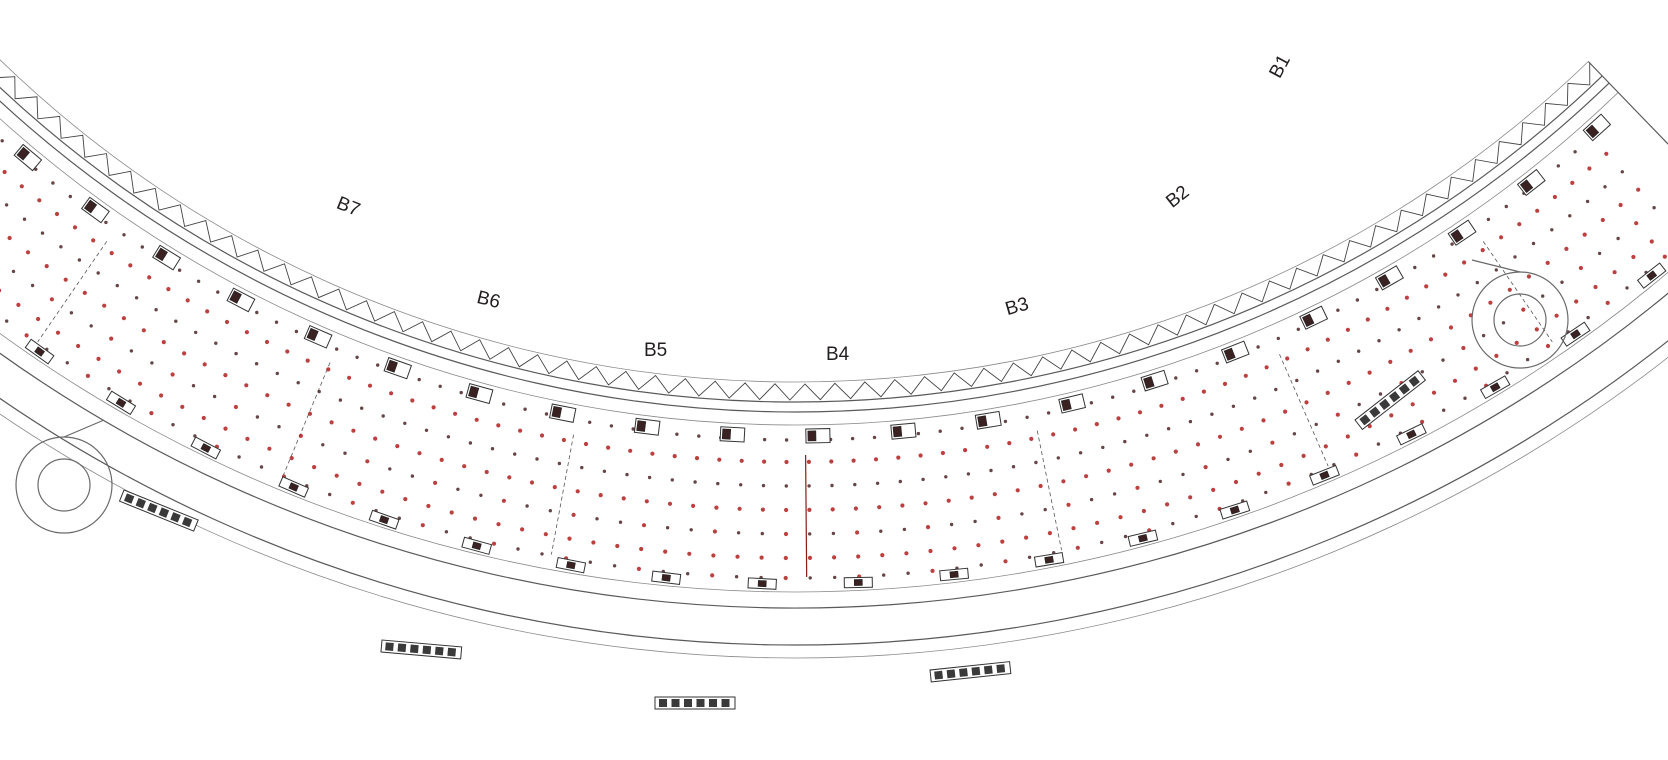  I want to click on end-wall, so click(1627, 103).